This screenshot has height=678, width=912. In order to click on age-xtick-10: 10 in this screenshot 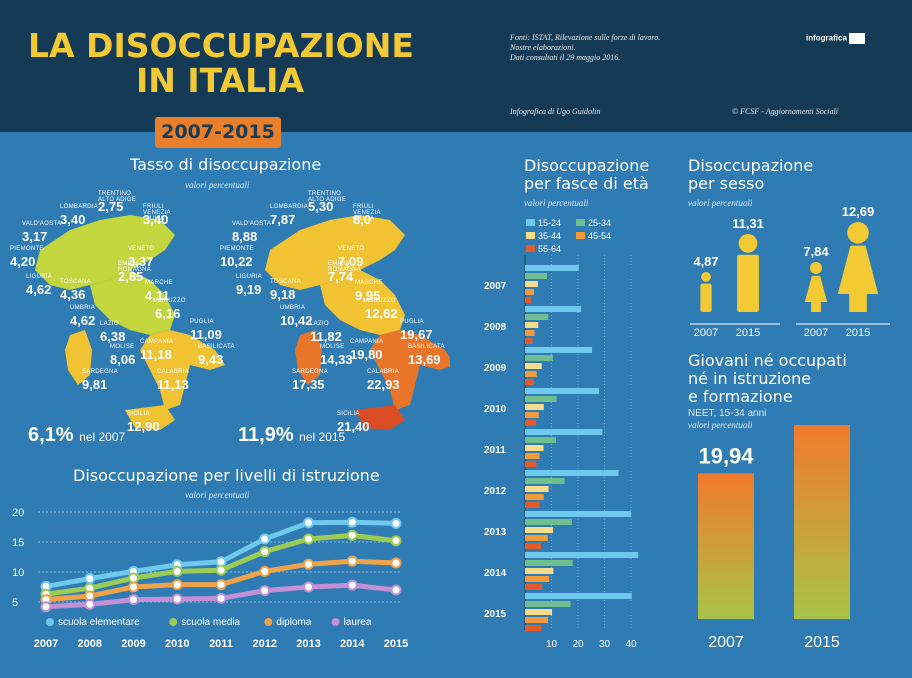, I will do `click(552, 644)`.